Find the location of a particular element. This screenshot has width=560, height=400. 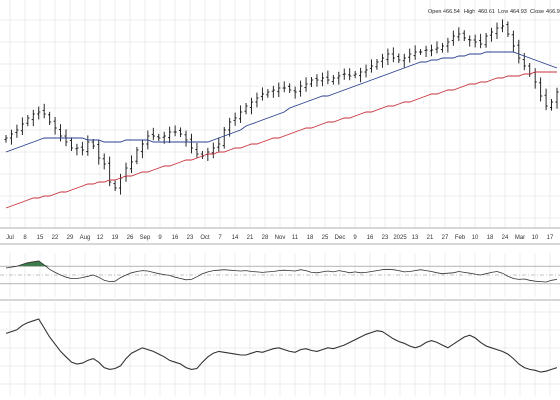

x-tick-label: Feb is located at coordinates (460, 238).